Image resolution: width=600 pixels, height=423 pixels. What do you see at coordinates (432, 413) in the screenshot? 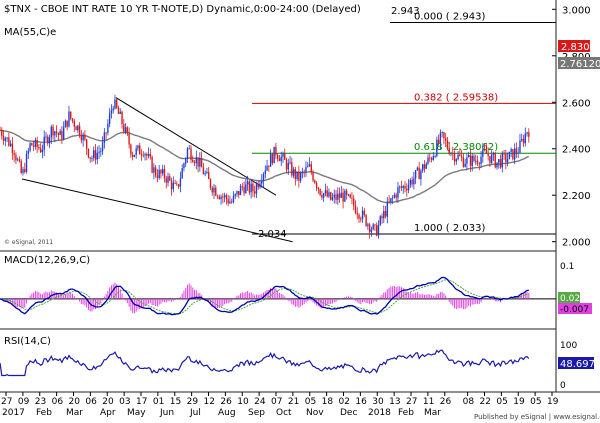
I see `time-month-label: Mar` at bounding box center [432, 413].